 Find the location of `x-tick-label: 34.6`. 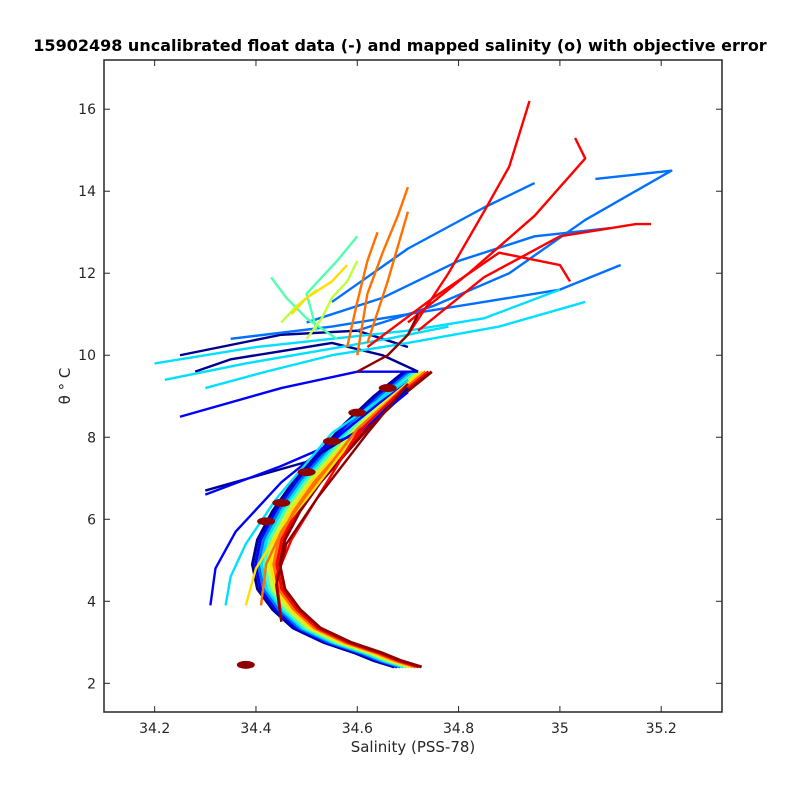

x-tick-label: 34.6 is located at coordinates (357, 729).